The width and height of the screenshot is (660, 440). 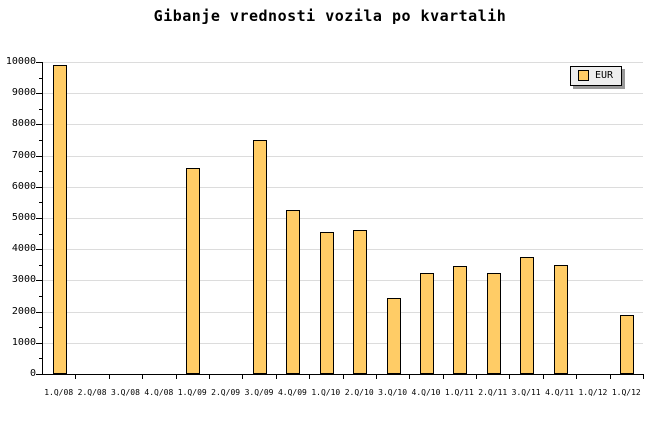 I want to click on x-axis-tick-label: 4.Q/08, so click(x=159, y=392).